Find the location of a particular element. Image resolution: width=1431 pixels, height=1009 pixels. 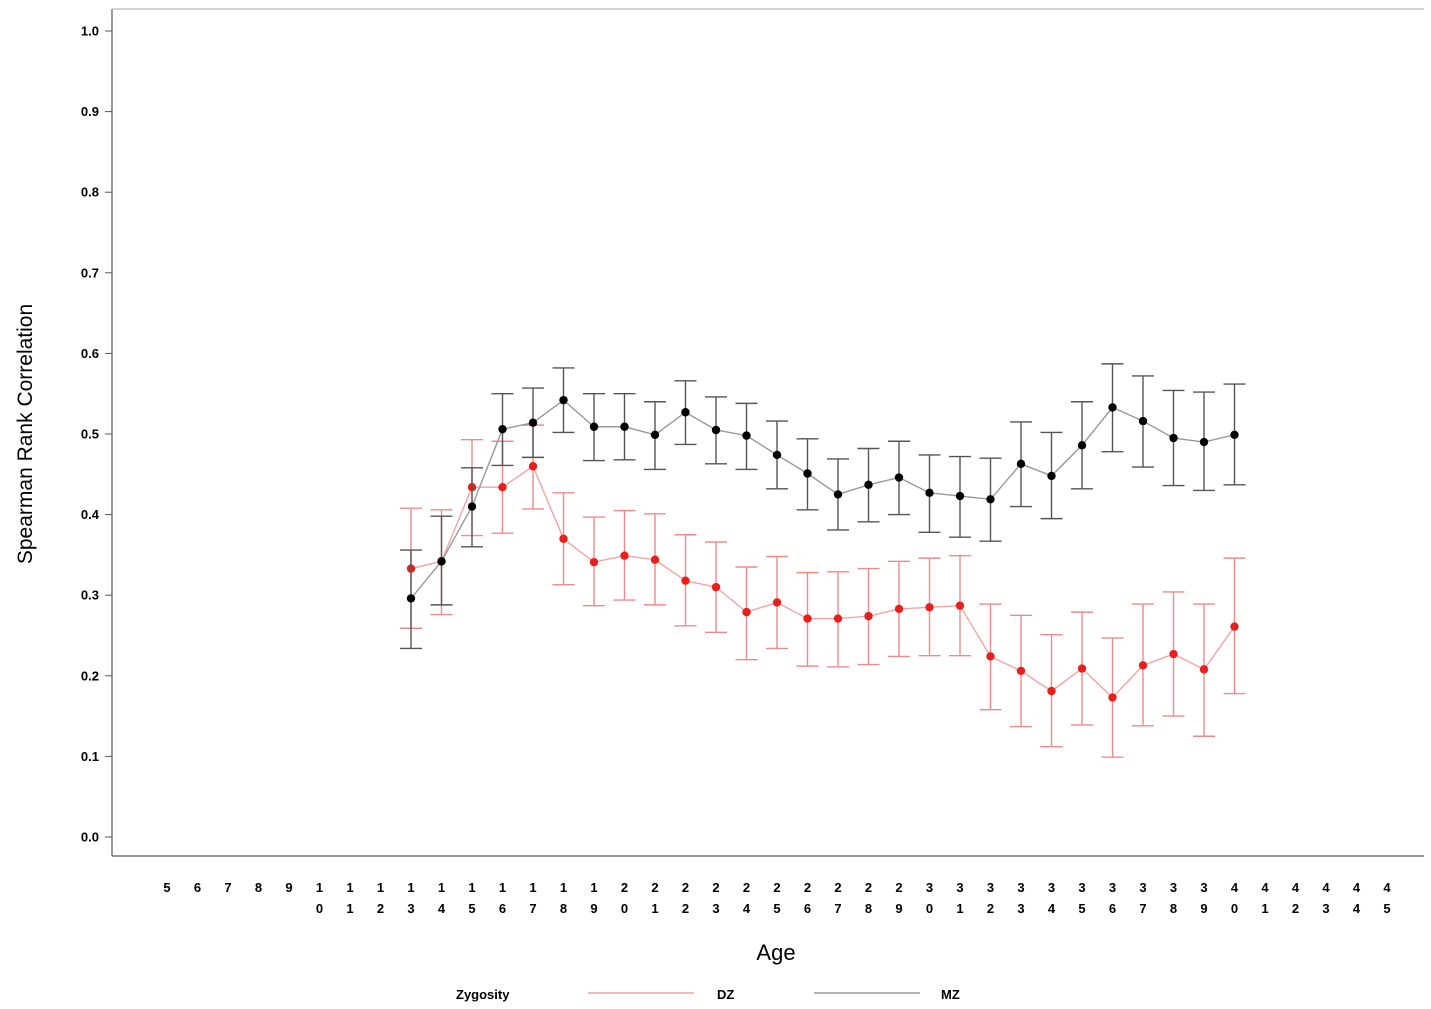

y-tick-label: 0.6 is located at coordinates (90, 353).